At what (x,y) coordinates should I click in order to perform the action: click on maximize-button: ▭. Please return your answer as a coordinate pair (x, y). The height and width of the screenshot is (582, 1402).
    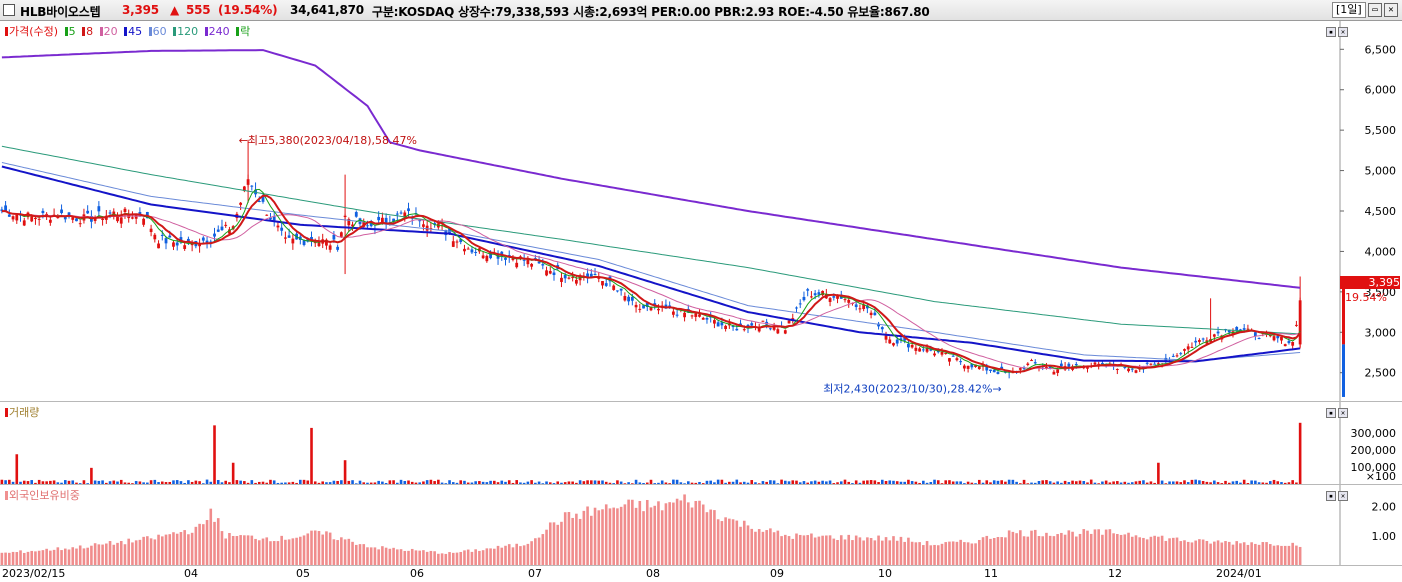
    Looking at the image, I should click on (1375, 10).